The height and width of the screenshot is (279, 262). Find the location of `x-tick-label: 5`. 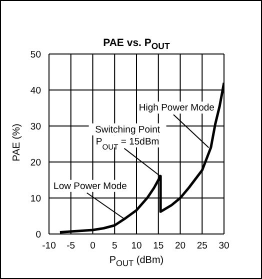

x-tick-label: 5 is located at coordinates (115, 246).